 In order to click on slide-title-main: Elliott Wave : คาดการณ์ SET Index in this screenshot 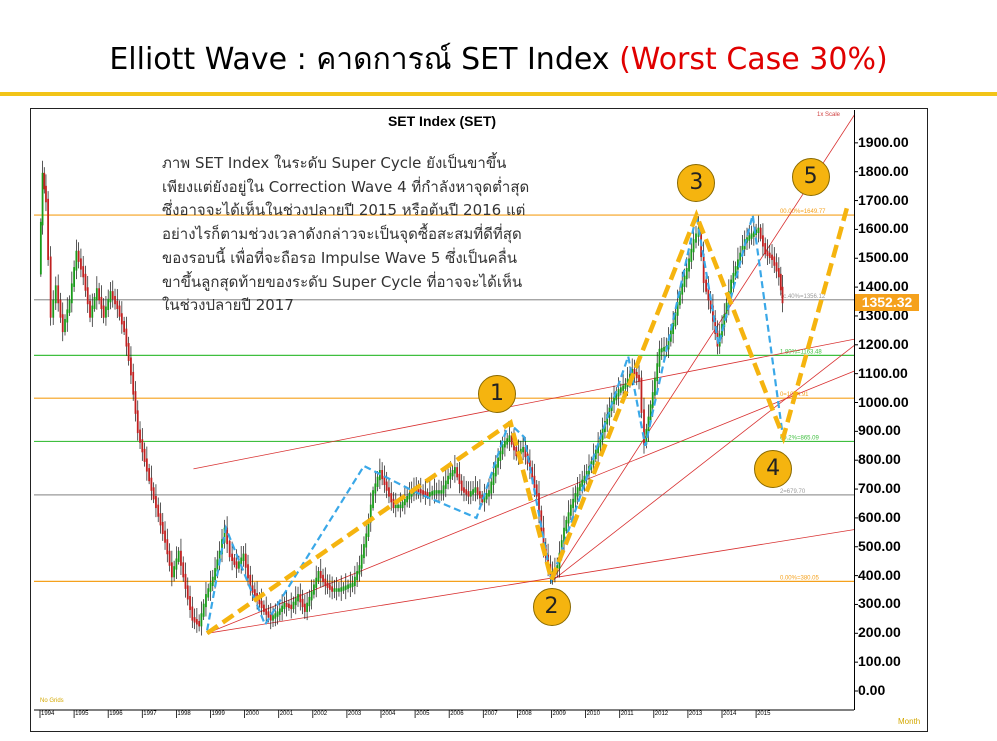, I will do `click(359, 59)`.